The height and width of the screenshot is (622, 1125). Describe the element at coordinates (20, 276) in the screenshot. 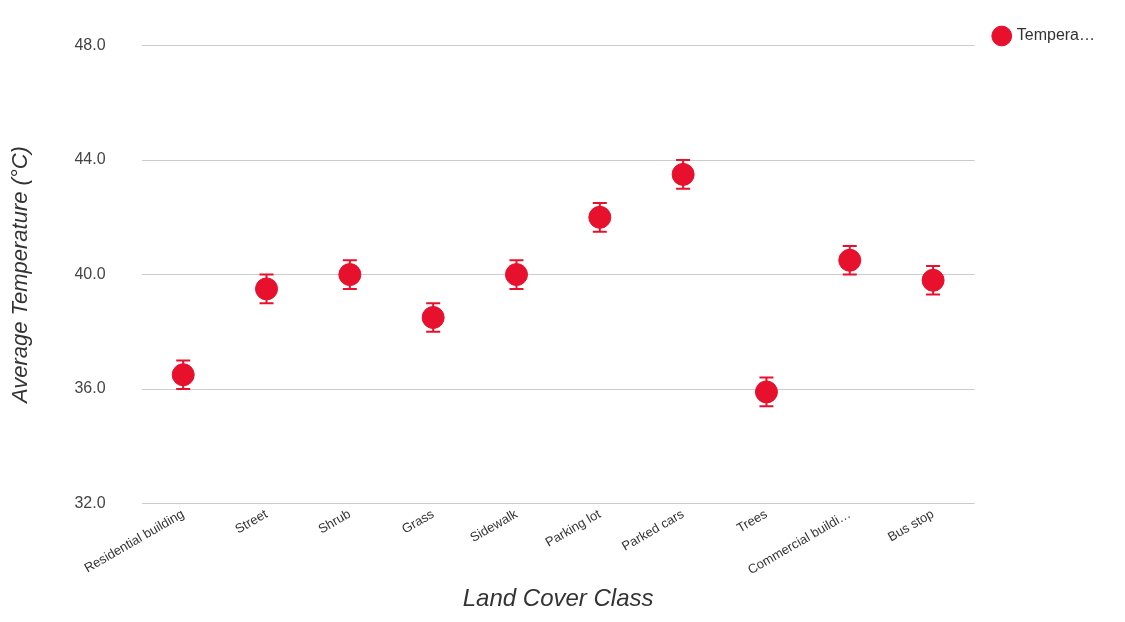

I see `y-axis-title: Average Temperature (°C)` at that location.